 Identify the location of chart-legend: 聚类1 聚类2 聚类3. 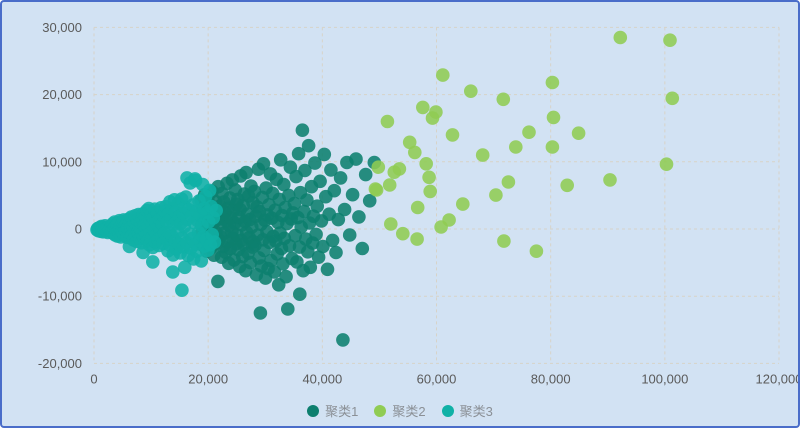
(400, 411).